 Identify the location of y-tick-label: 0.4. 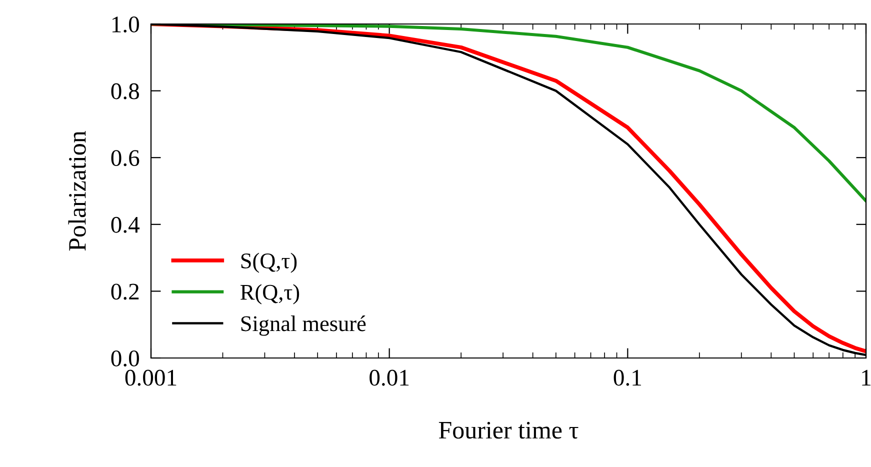
(125, 224).